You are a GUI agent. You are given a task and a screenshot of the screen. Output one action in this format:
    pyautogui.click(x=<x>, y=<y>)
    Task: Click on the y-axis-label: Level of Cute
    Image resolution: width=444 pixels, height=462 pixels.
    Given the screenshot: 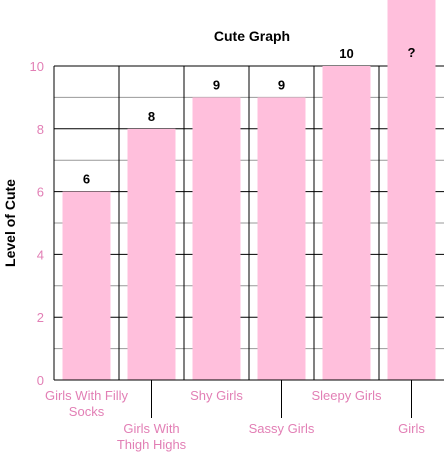 What is the action you would take?
    pyautogui.click(x=10, y=223)
    